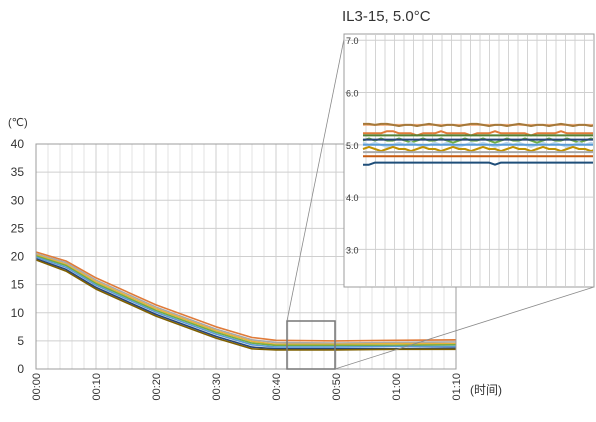 This screenshot has height=422, width=596. What do you see at coordinates (18, 200) in the screenshot?
I see `main-y-tick-label: 30` at bounding box center [18, 200].